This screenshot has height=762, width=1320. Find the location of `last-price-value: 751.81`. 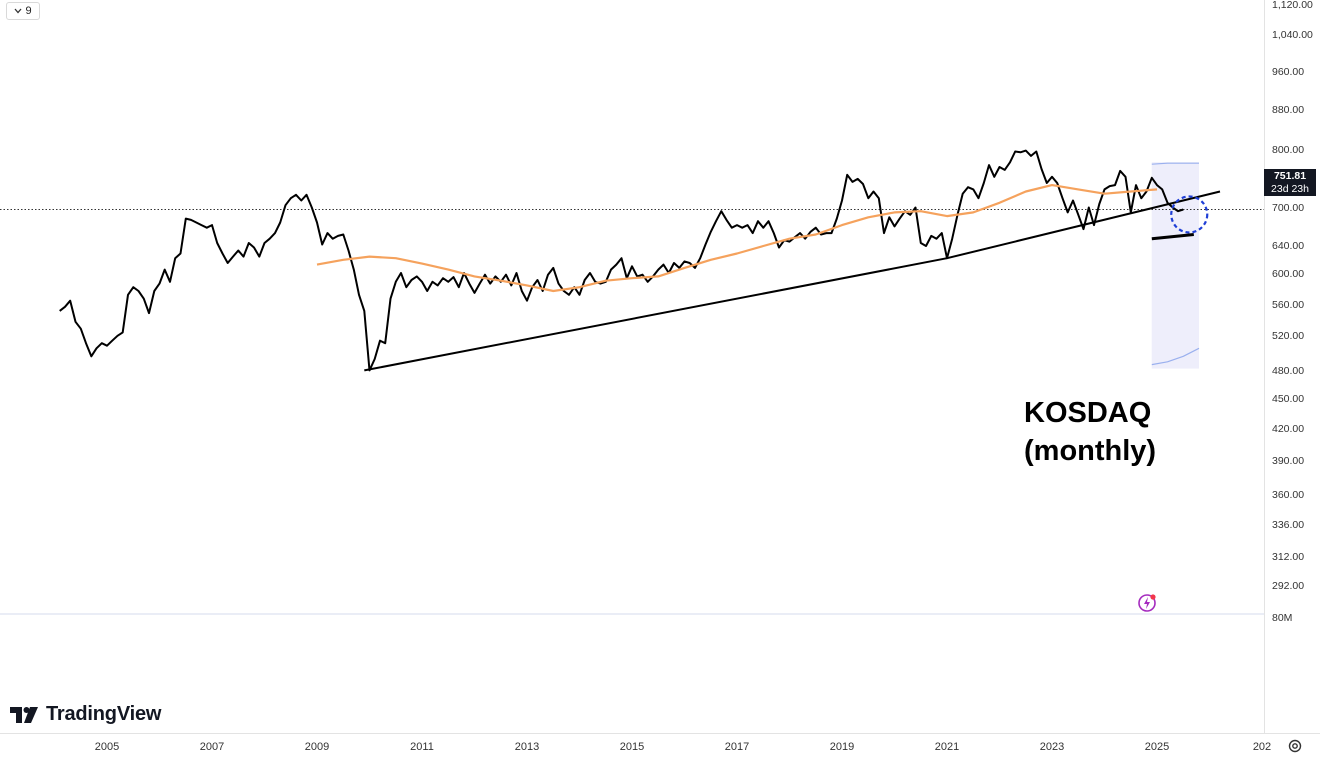

last-price-value: 751.81 is located at coordinates (1290, 176).